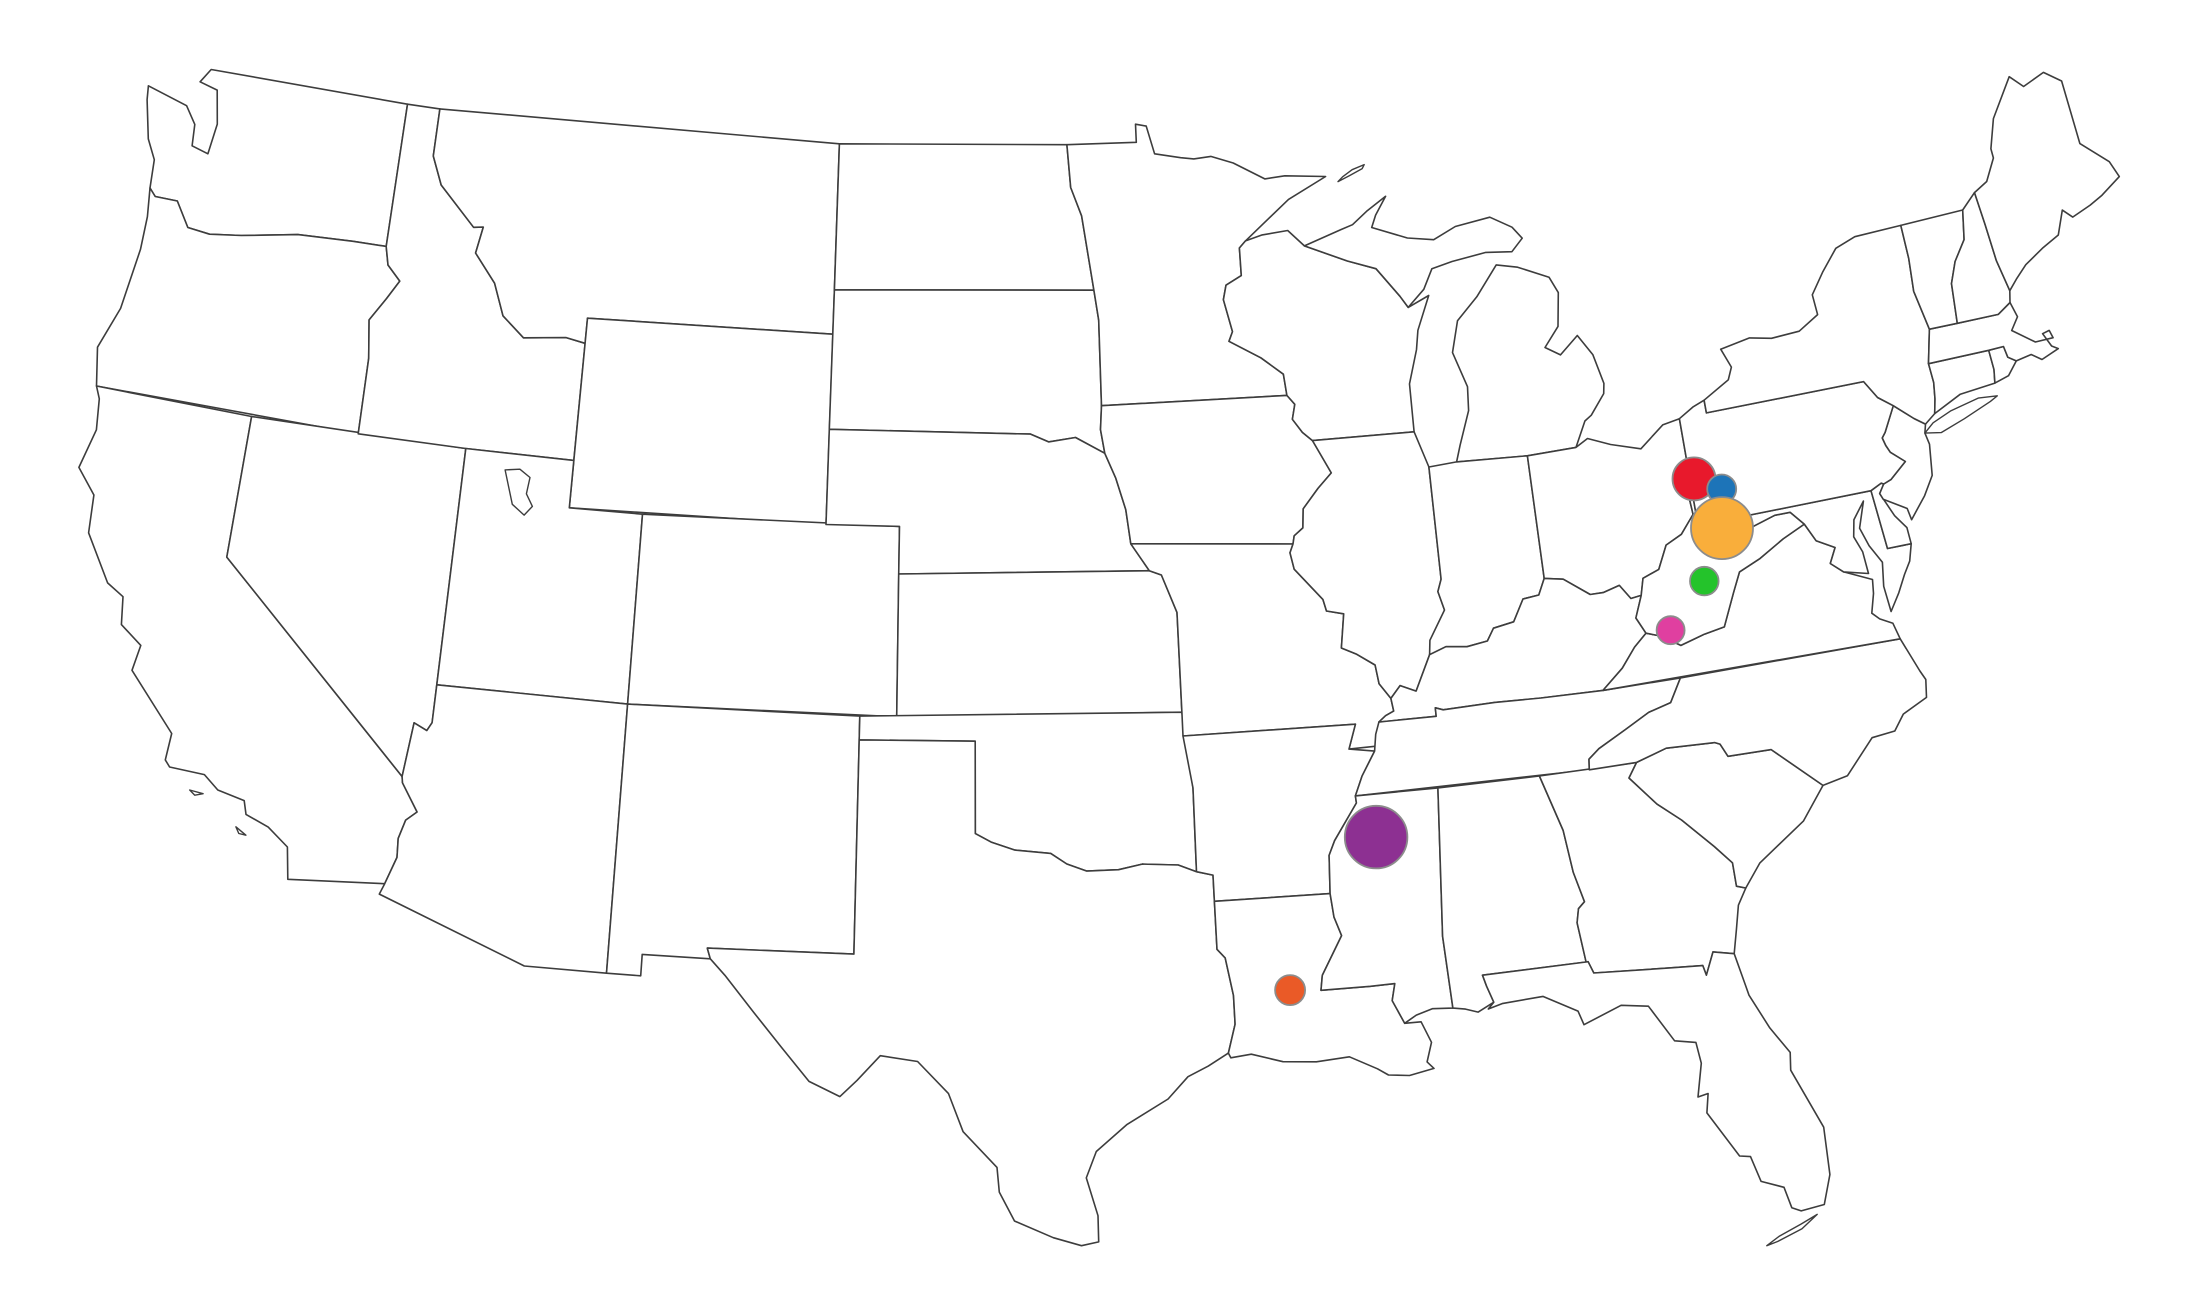 This screenshot has width=2188, height=1313. I want to click on state-me, so click(2047, 181).